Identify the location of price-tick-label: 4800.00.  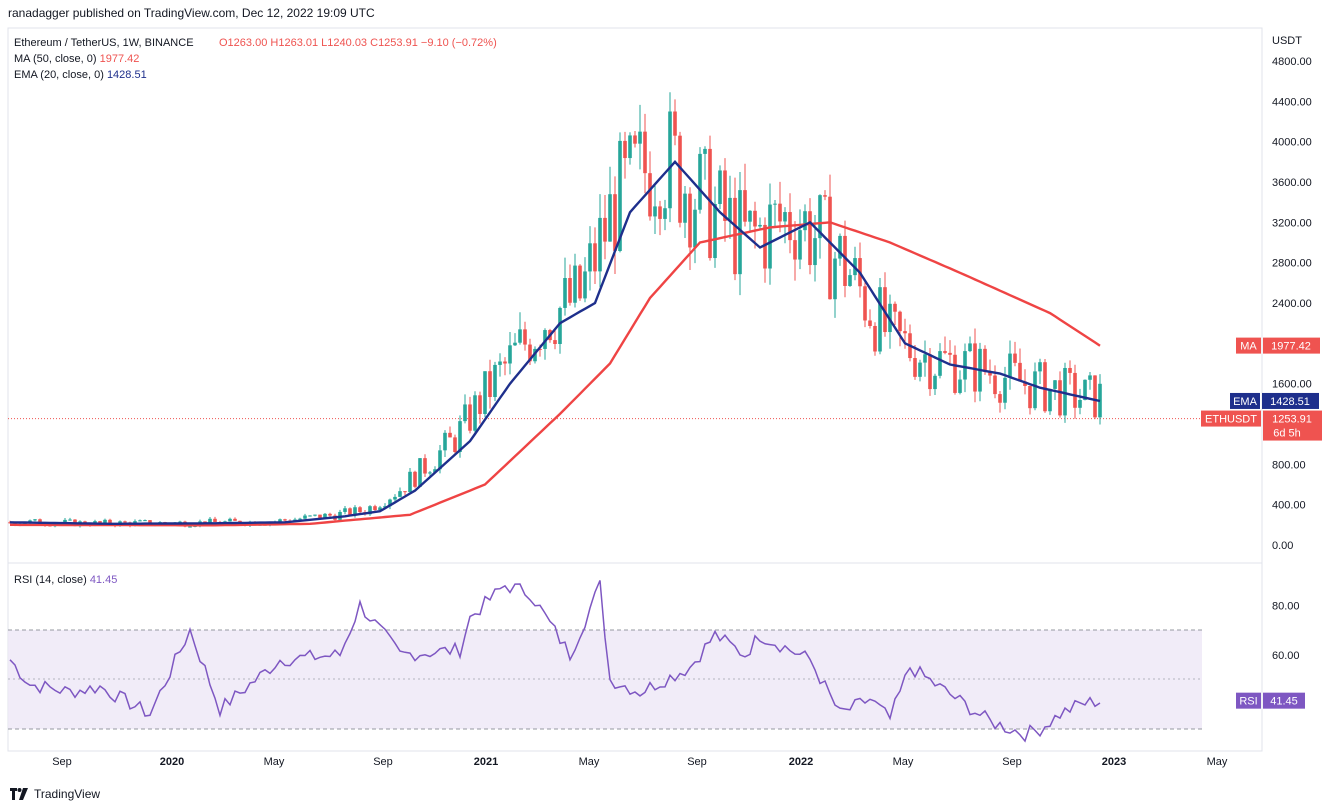
(1292, 62).